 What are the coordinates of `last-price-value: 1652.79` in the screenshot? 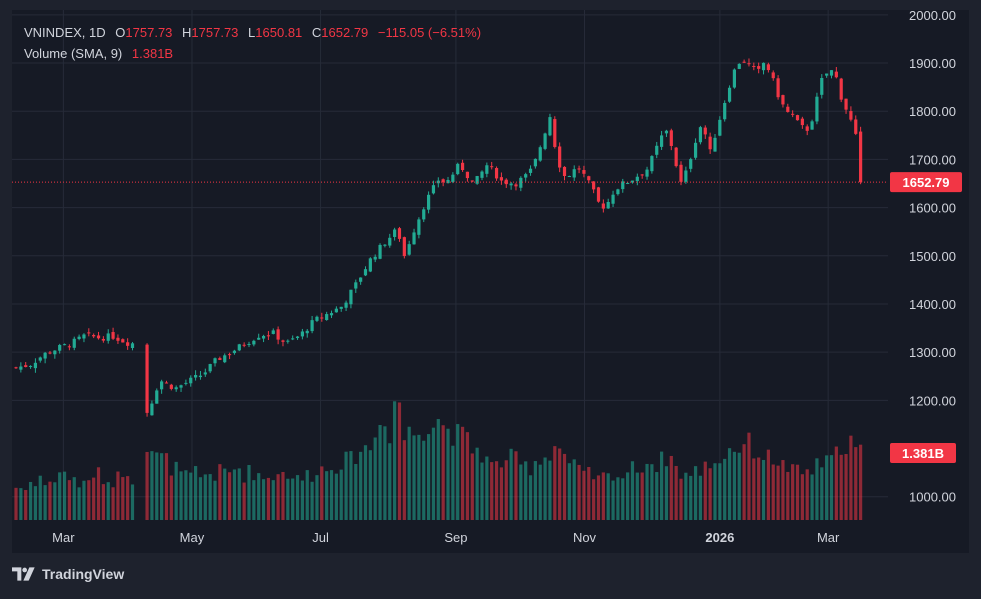 It's located at (926, 182).